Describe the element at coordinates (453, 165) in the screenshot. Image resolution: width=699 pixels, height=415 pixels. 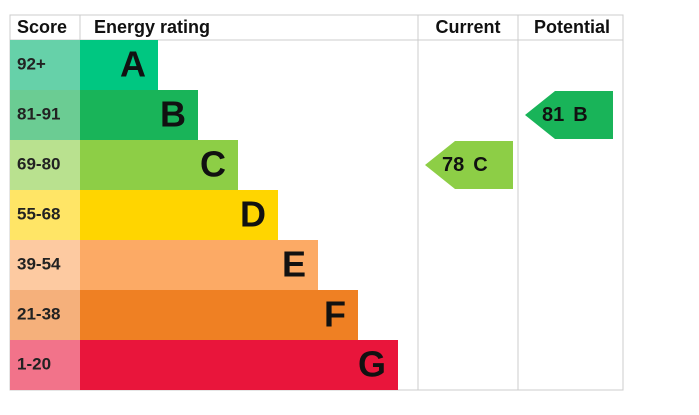
I see `current-value: 78` at that location.